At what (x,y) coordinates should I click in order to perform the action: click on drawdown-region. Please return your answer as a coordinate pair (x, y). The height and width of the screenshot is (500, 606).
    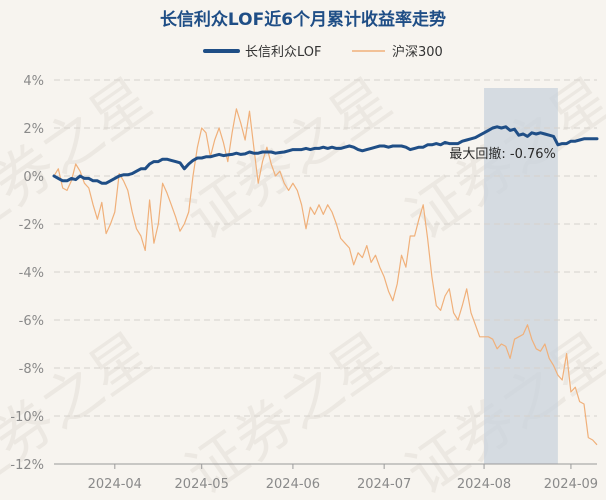
    Looking at the image, I should click on (521, 276).